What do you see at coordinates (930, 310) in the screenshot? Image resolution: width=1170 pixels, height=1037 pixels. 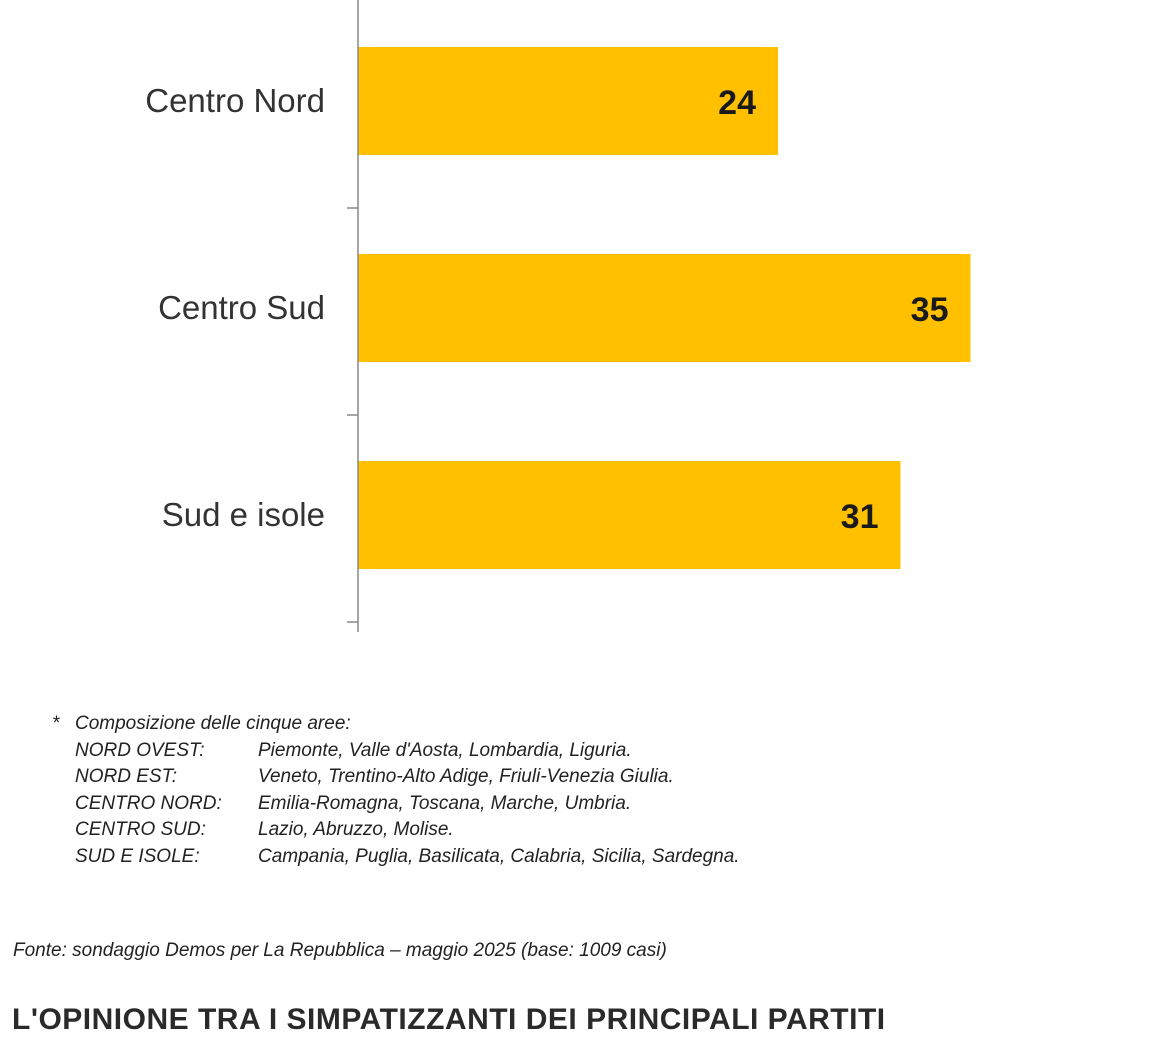 I see `value-label: 35` at bounding box center [930, 310].